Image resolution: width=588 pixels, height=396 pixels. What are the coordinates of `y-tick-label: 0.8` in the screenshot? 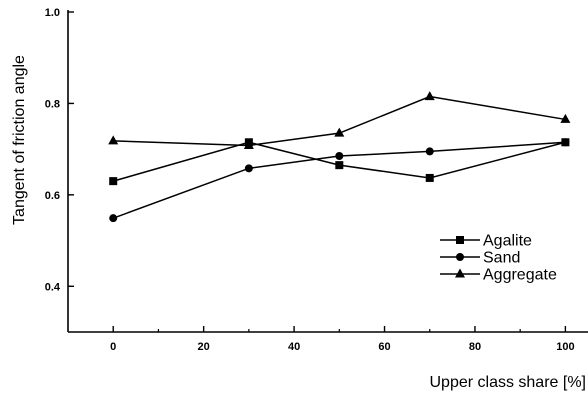 It's located at (52, 104).